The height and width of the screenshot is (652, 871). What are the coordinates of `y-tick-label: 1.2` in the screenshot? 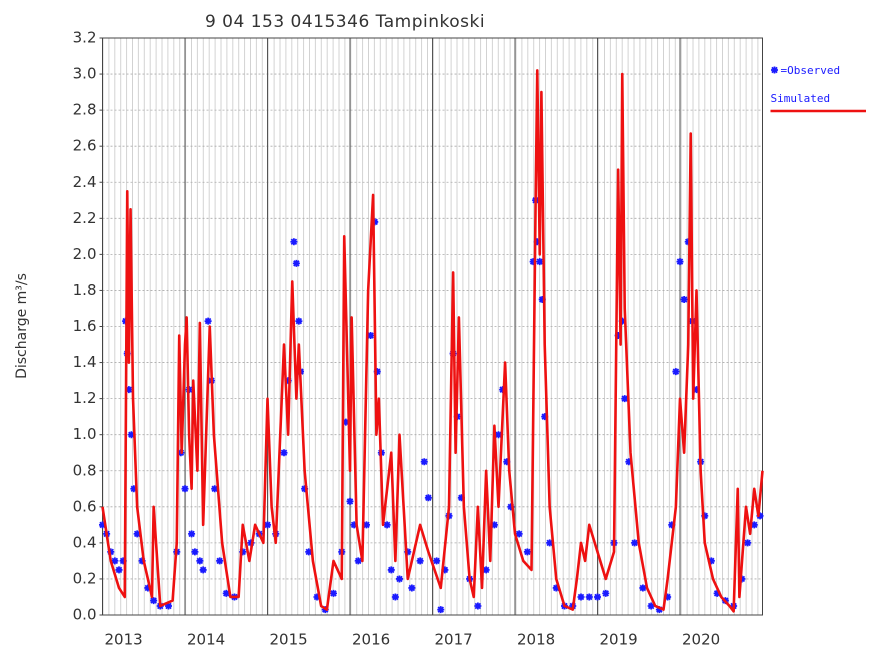 It's located at (85, 398).